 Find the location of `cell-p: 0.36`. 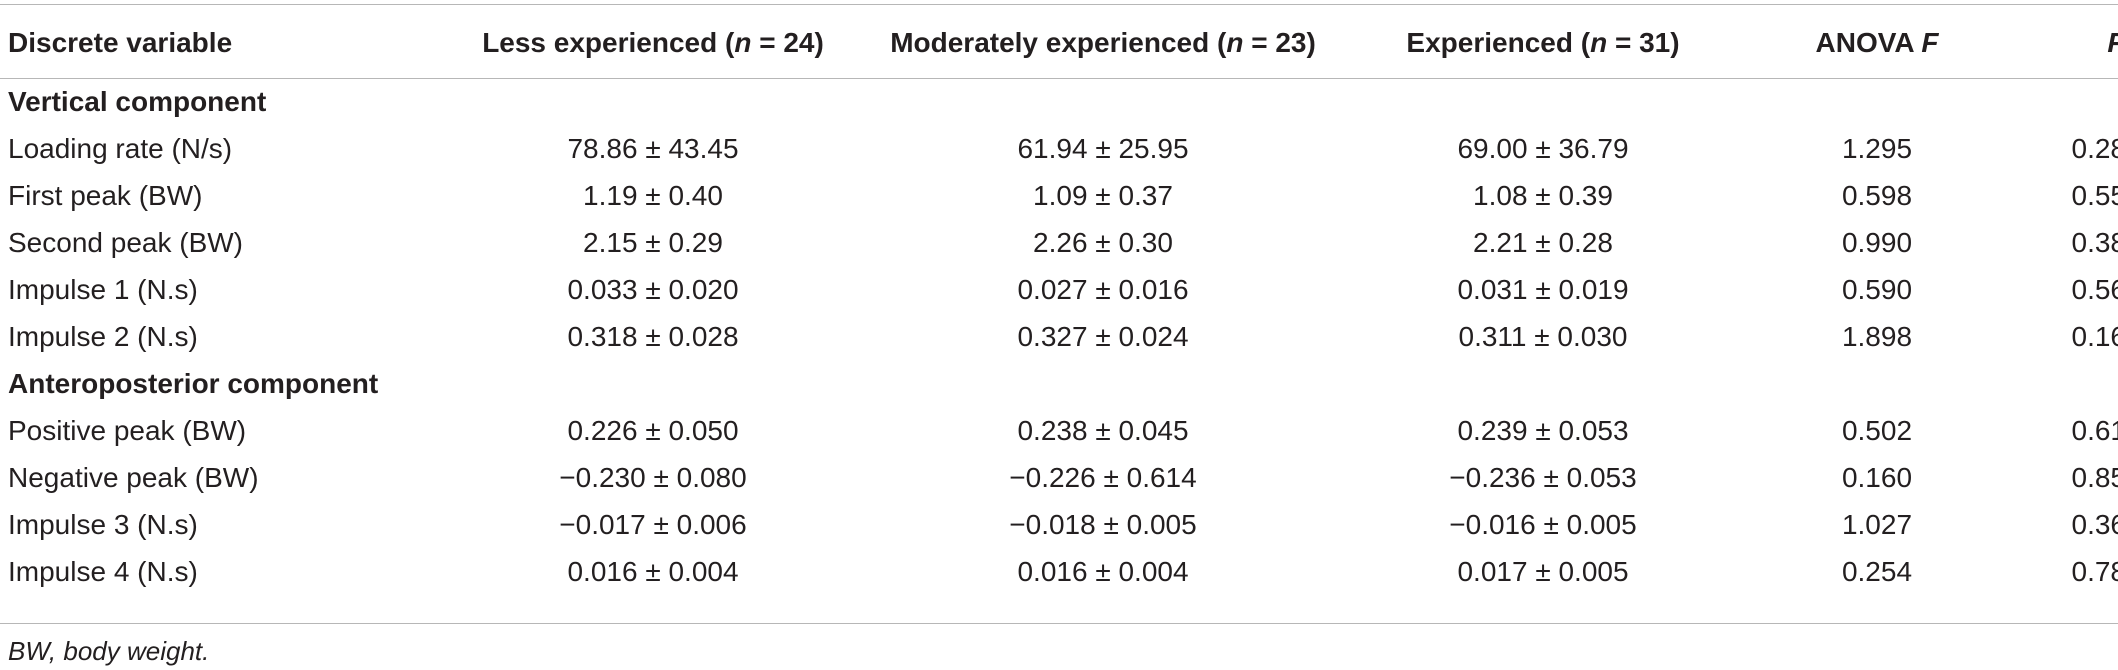

cell-p: 0.36 is located at coordinates (2094, 524).